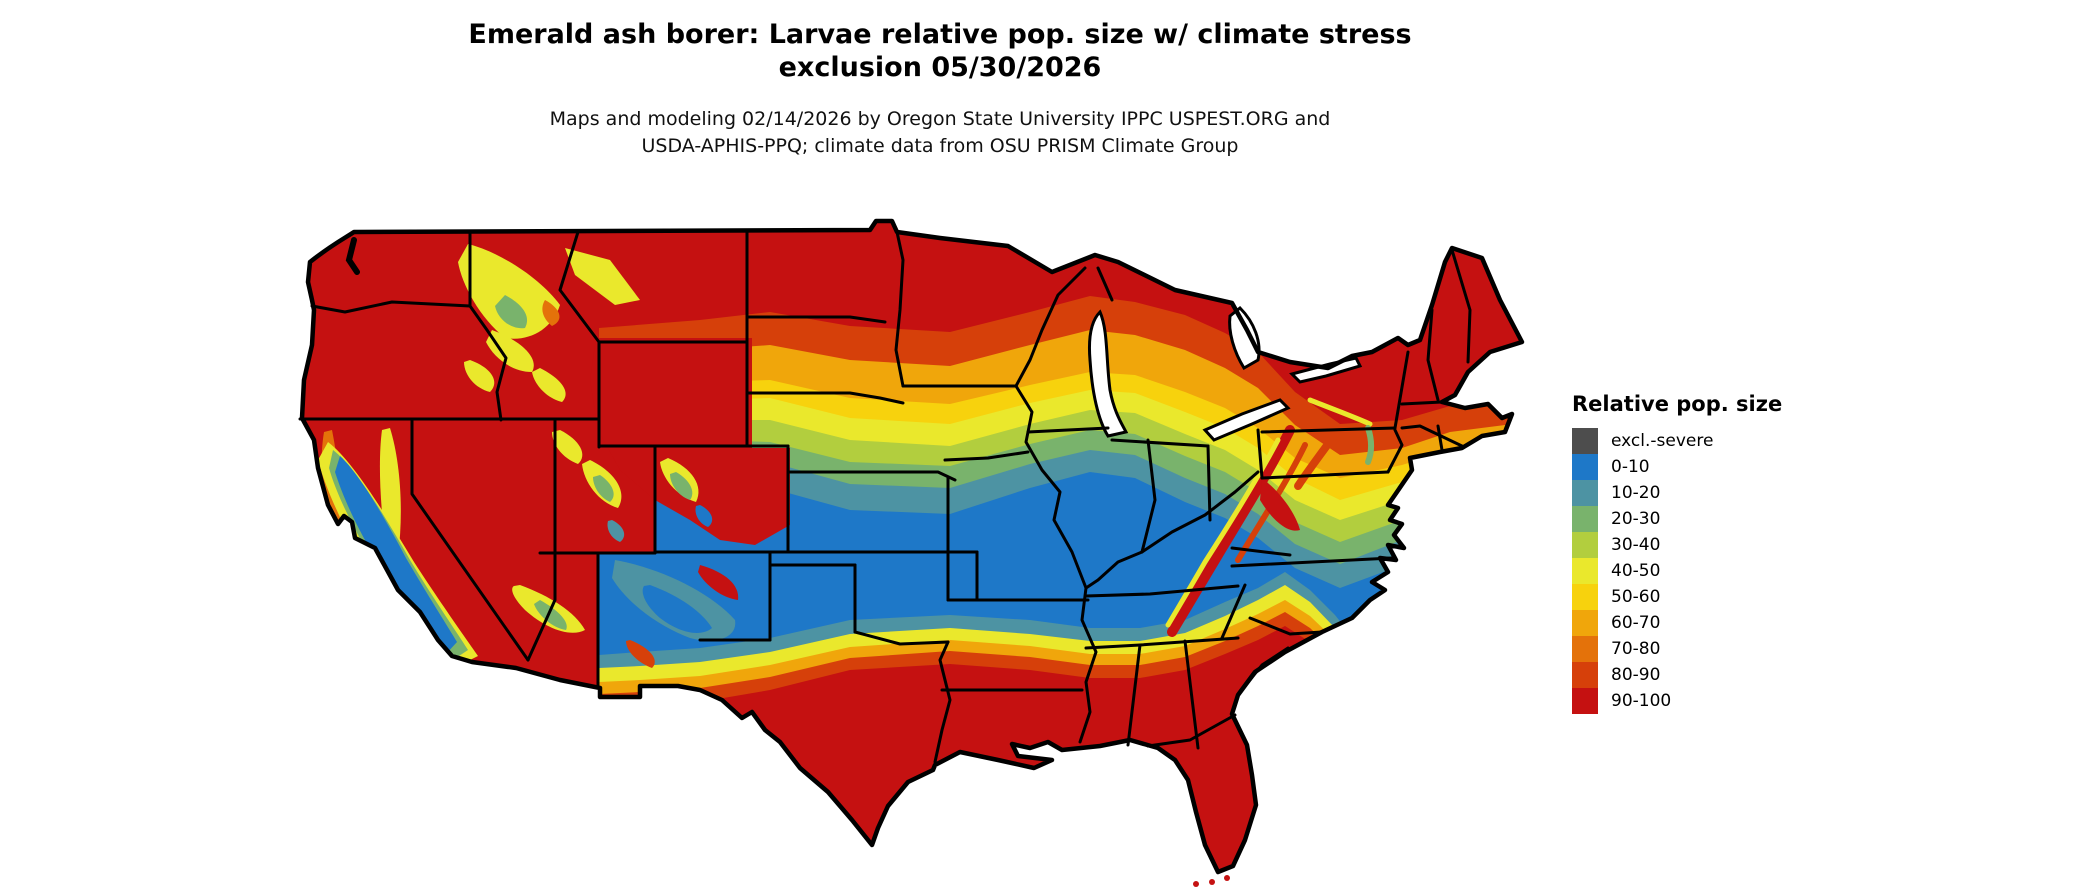 The height and width of the screenshot is (896, 2100). What do you see at coordinates (1702, 675) in the screenshot?
I see `legend-item-80-90: 80-90` at bounding box center [1702, 675].